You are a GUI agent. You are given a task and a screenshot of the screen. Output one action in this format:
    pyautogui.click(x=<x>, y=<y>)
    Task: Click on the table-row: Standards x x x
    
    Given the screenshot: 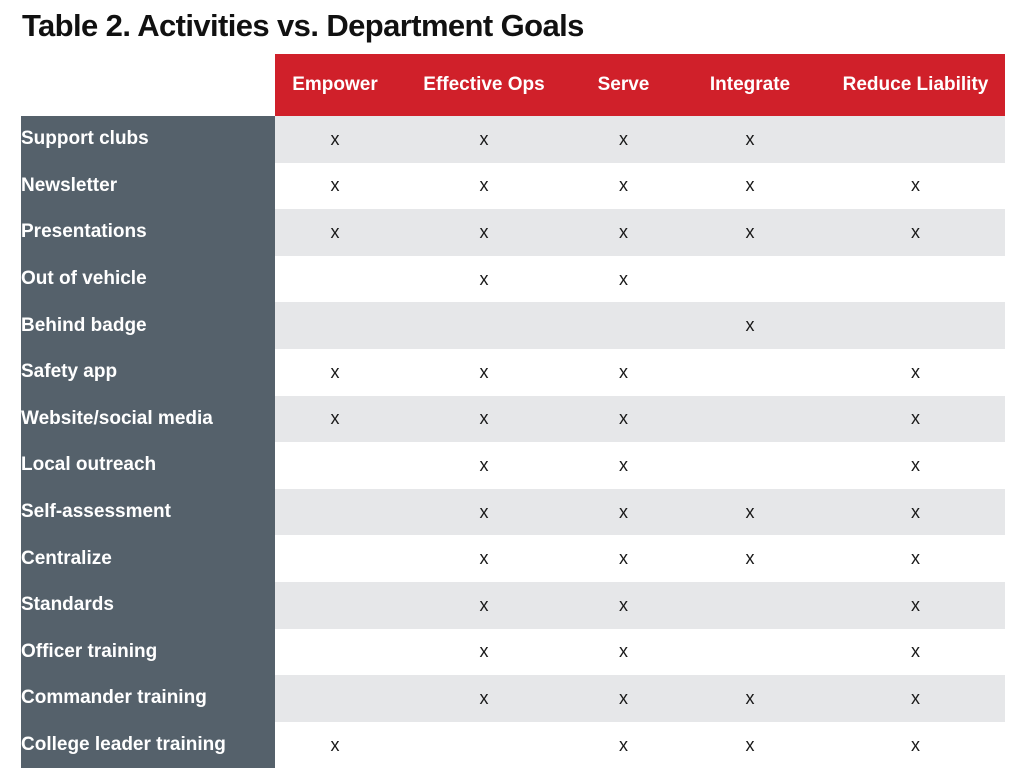 What is the action you would take?
    pyautogui.click(x=513, y=605)
    